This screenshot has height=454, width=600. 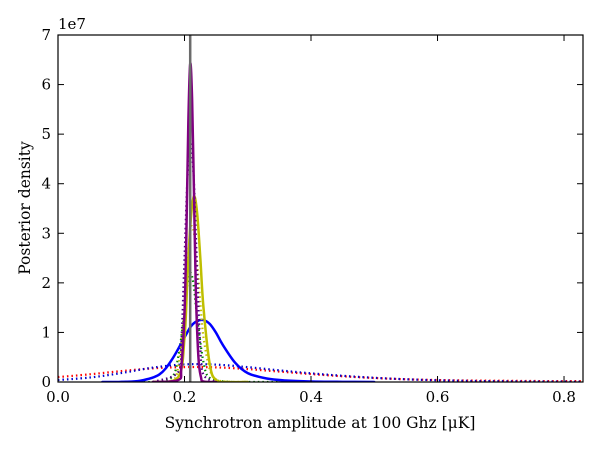 I want to click on x-tick-label: 0.6, so click(x=438, y=397).